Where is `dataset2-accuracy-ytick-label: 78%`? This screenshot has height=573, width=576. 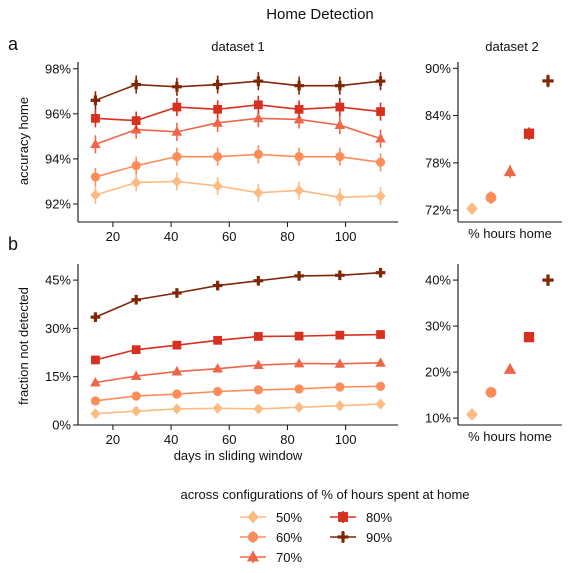
dataset2-accuracy-ytick-label: 78% is located at coordinates (438, 162).